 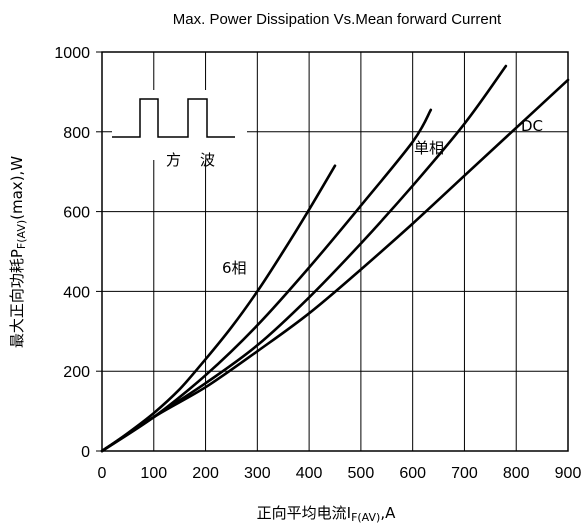 What do you see at coordinates (76, 292) in the screenshot?
I see `y-tick-label: 400` at bounding box center [76, 292].